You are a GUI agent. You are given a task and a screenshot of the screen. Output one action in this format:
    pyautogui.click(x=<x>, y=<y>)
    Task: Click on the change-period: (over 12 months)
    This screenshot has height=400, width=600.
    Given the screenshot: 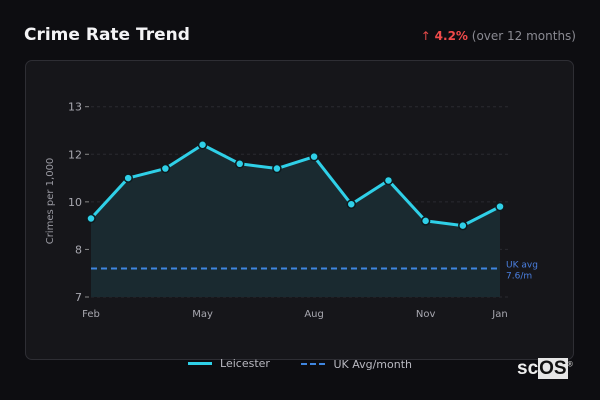 What is the action you would take?
    pyautogui.click(x=523, y=36)
    